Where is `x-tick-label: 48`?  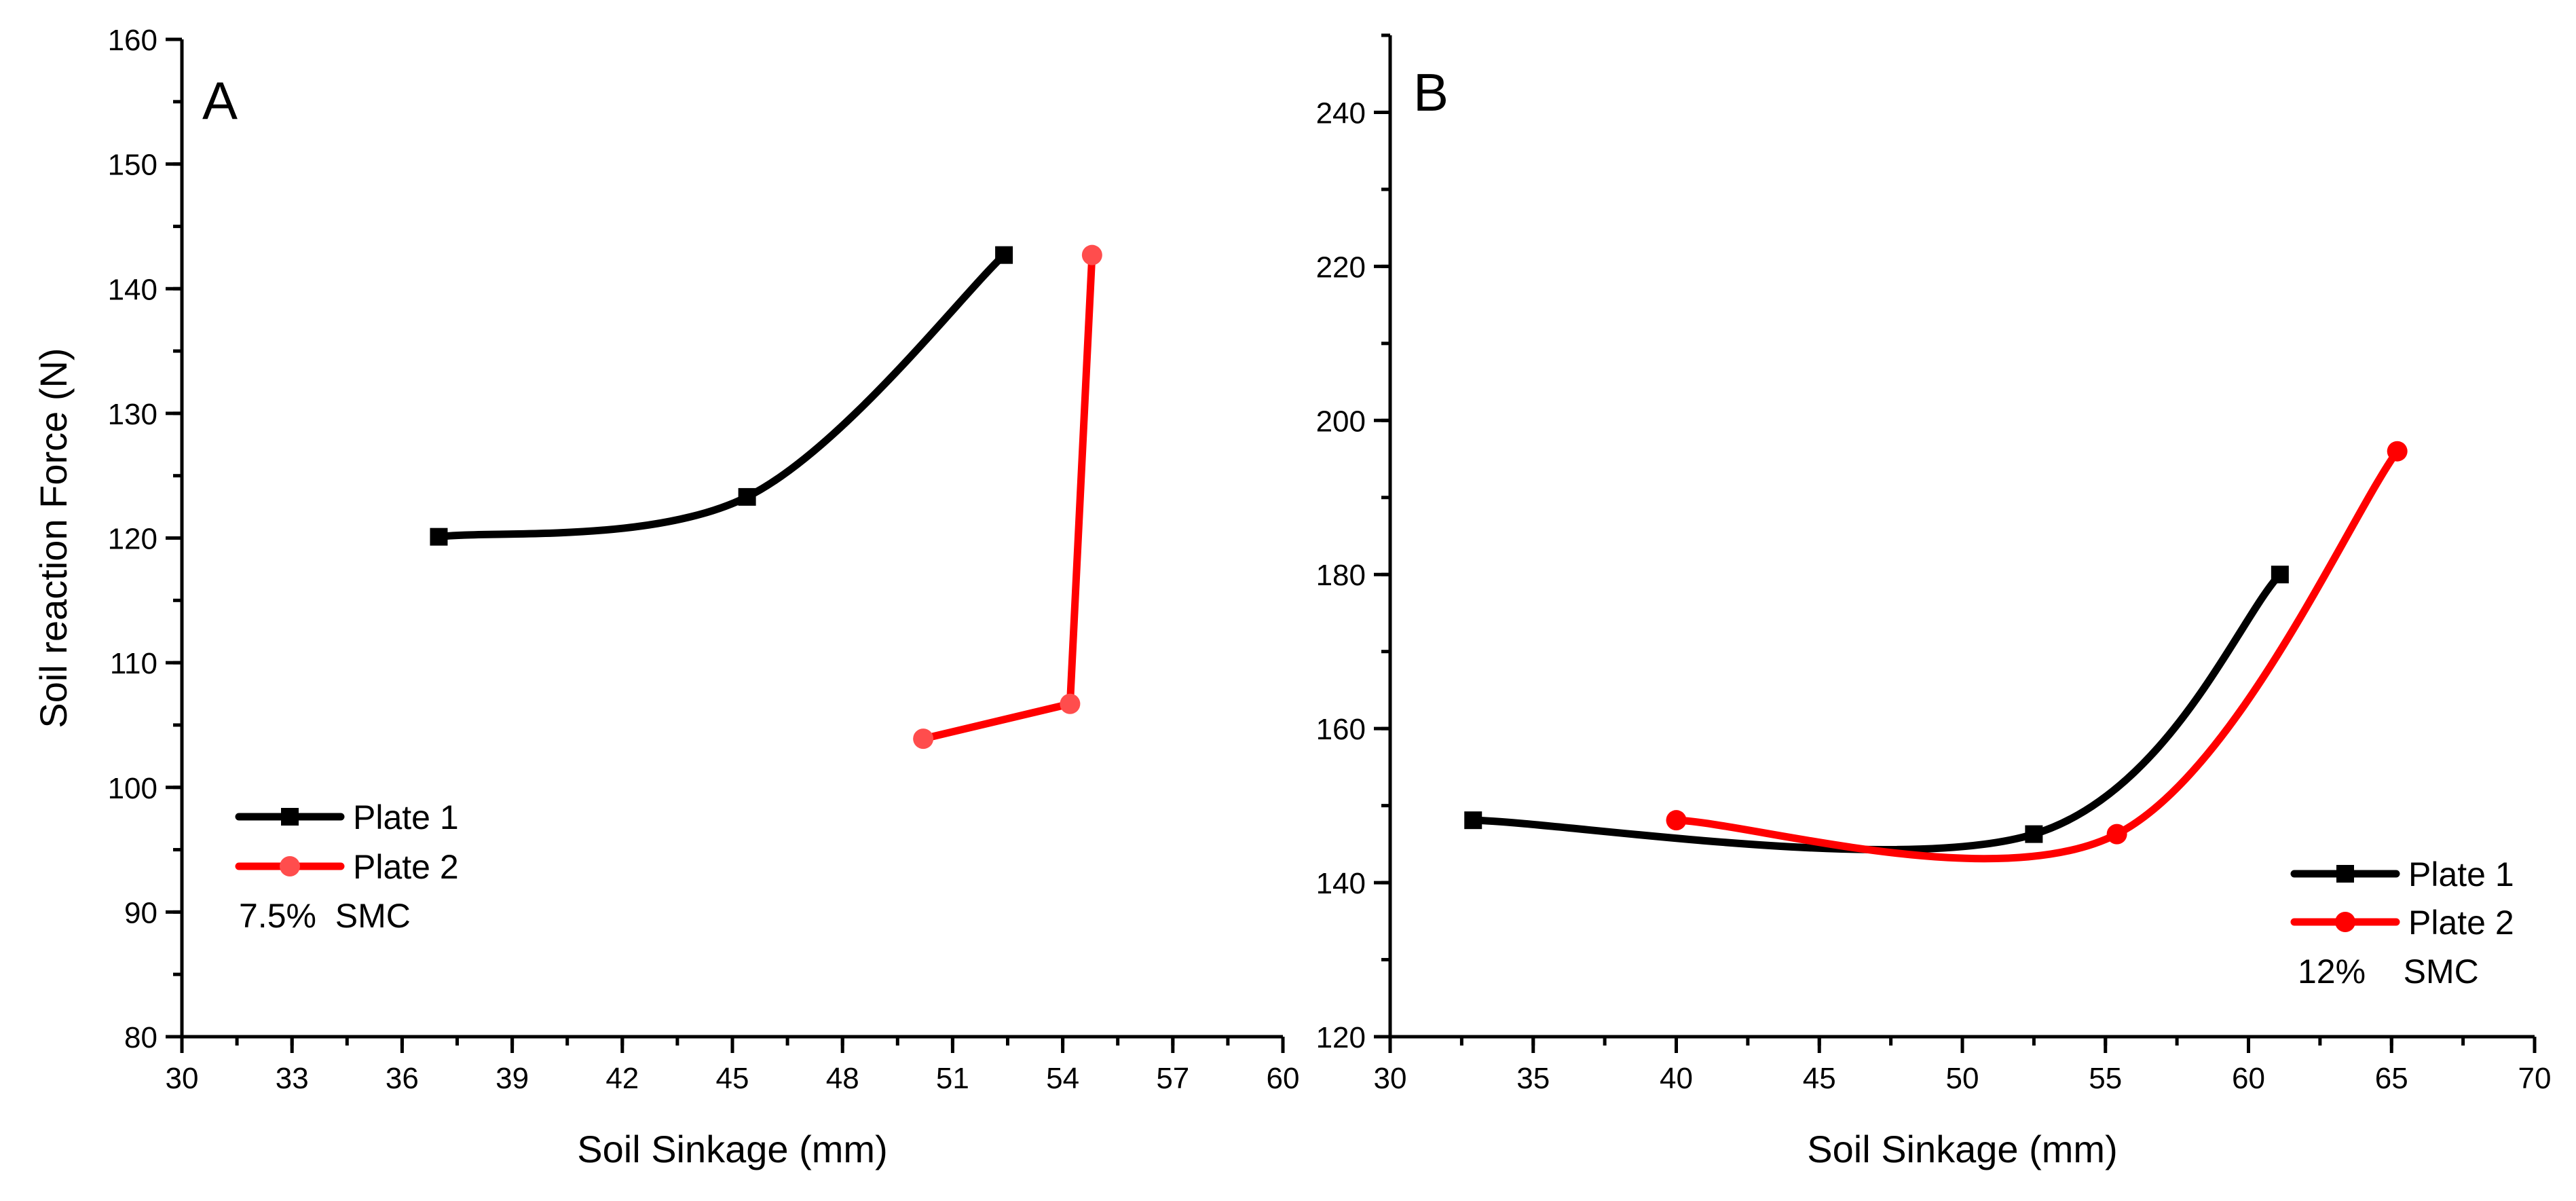
x-tick-label: 48 is located at coordinates (843, 1078).